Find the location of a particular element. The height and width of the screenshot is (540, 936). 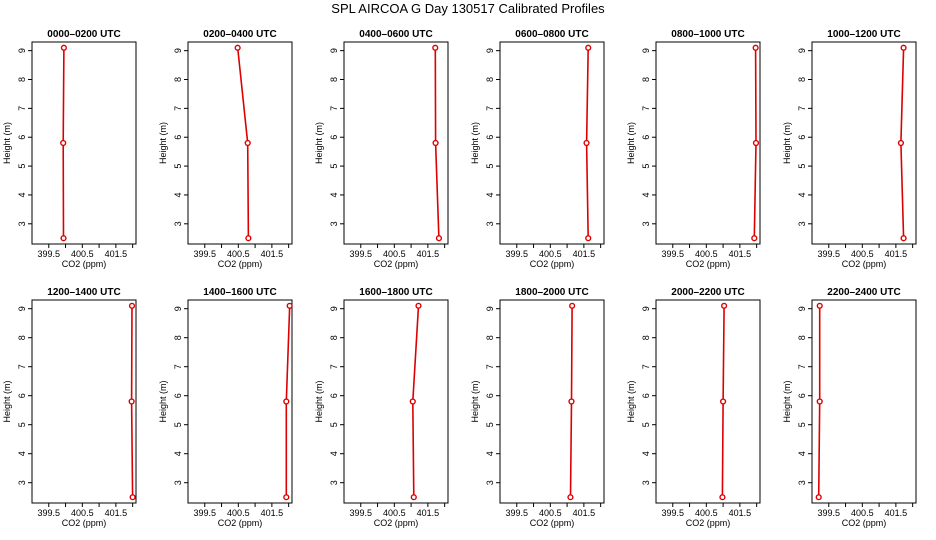

panel-title: 1600–1800 UTC is located at coordinates (395, 292).